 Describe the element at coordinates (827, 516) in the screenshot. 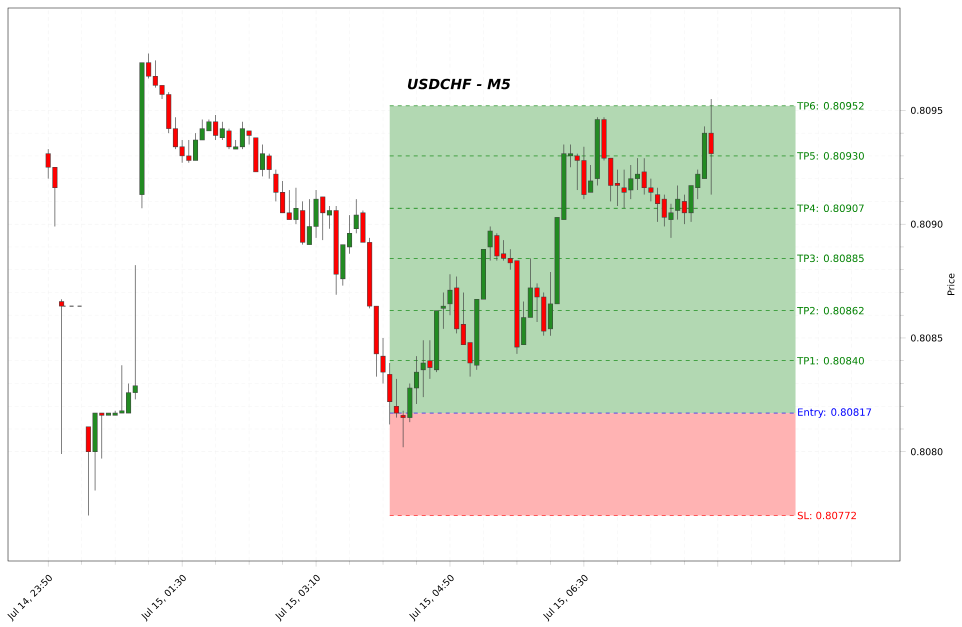

I see `ref-line-label: SL: 0.80772` at that location.